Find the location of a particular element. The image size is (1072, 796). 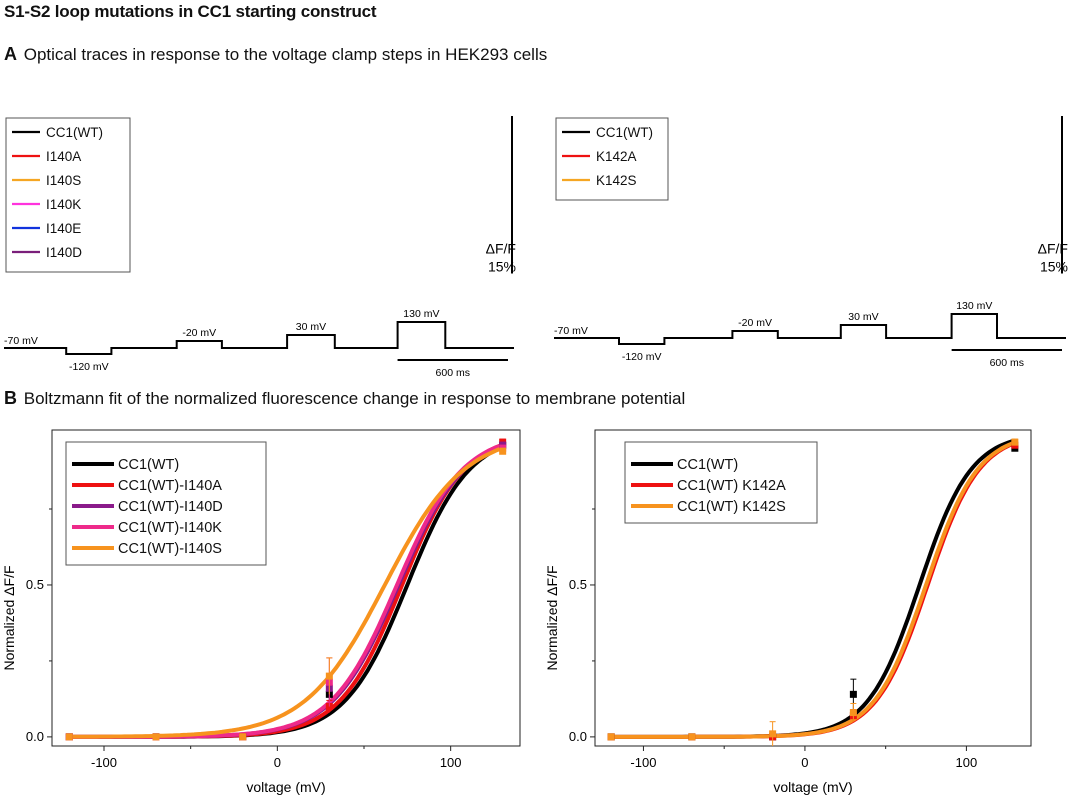

fit-curve-cc1-wt-k142s is located at coordinates (813, 589).